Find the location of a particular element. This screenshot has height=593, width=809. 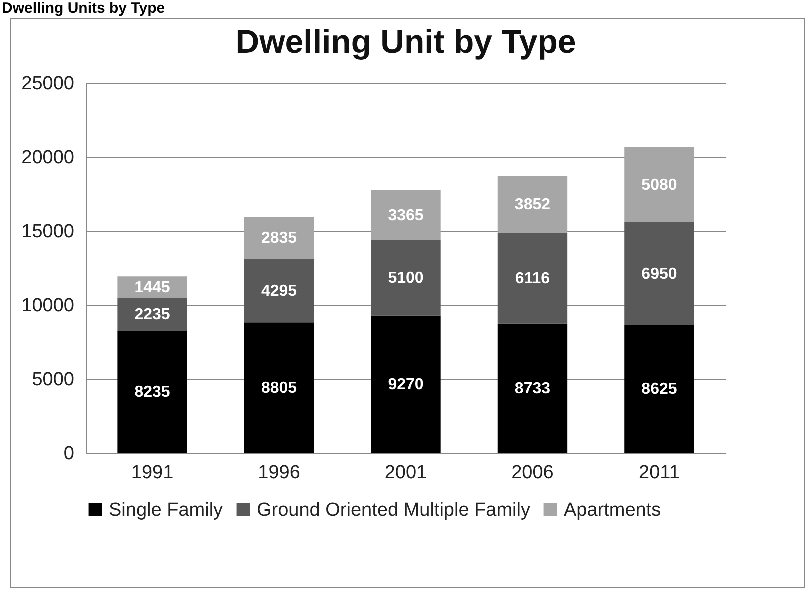

data-label: 9270 is located at coordinates (406, 385).